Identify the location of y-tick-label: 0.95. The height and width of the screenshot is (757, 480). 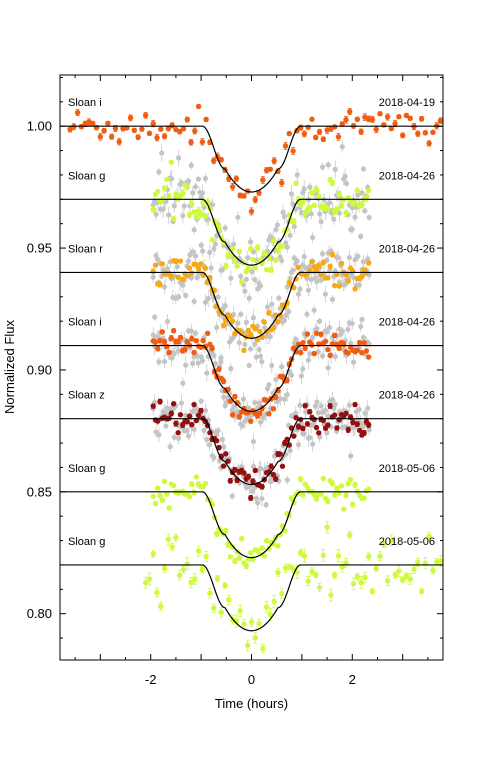
(39, 248).